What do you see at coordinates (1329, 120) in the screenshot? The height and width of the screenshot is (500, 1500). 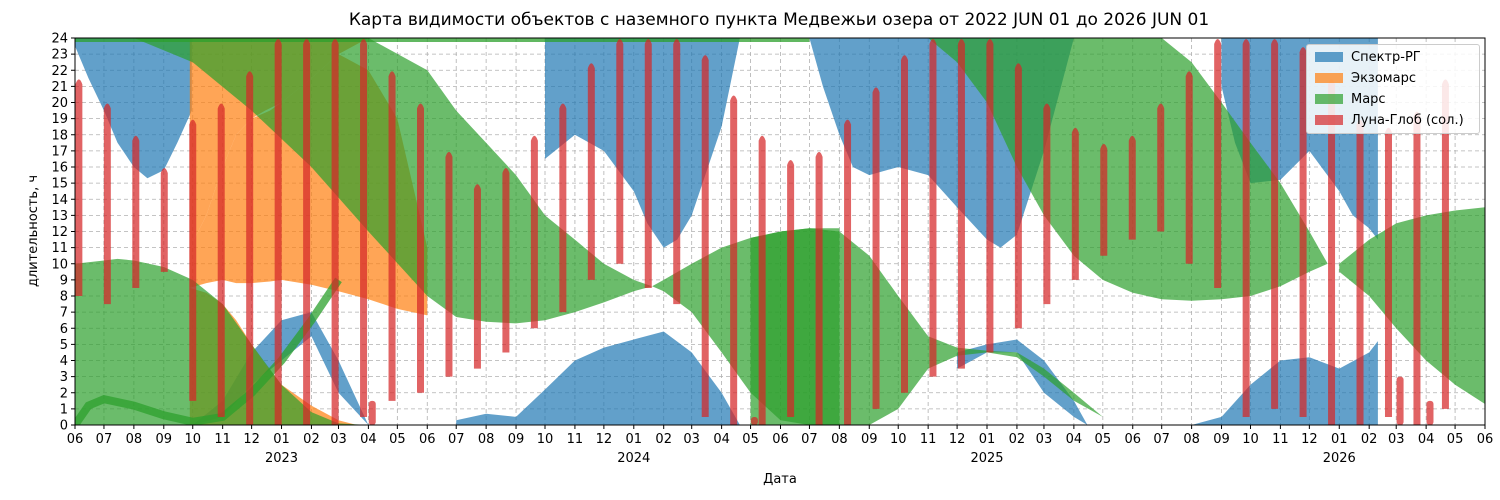 I see `legend-swatch-luna-glob` at bounding box center [1329, 120].